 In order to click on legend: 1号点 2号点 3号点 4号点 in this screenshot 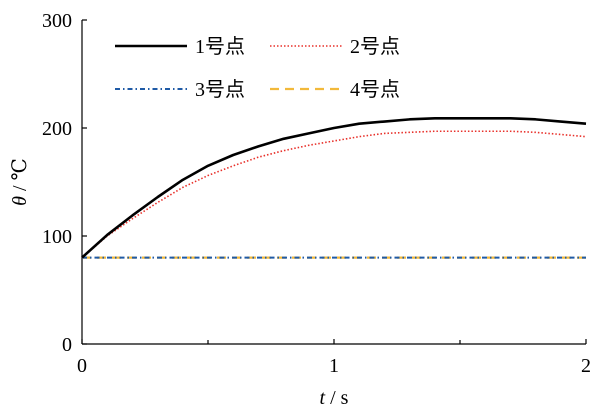, I will do `click(257, 68)`.